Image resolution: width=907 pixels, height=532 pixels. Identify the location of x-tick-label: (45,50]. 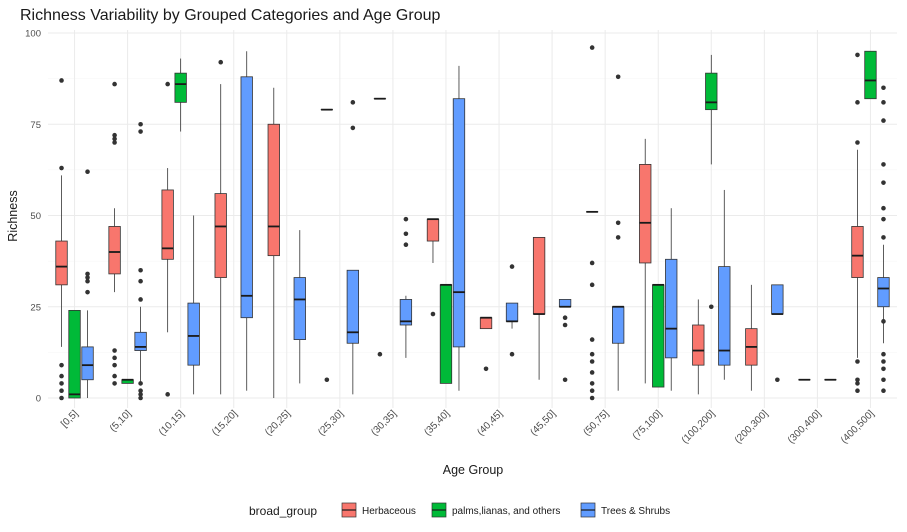
(543, 423).